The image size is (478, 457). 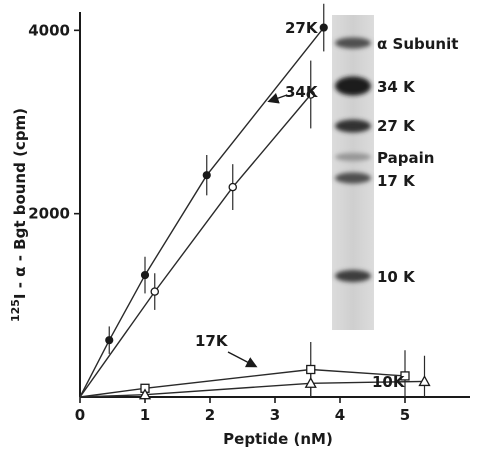 What do you see at coordinates (340, 415) in the screenshot?
I see `x-tick-label-4: 4` at bounding box center [340, 415].